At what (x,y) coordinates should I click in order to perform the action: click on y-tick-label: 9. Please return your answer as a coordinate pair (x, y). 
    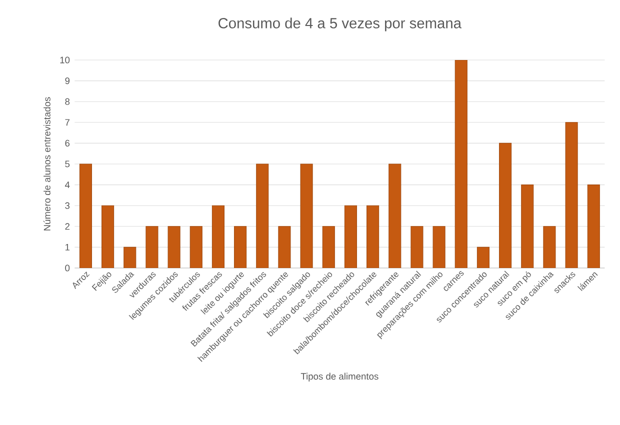
    Looking at the image, I should click on (67, 81).